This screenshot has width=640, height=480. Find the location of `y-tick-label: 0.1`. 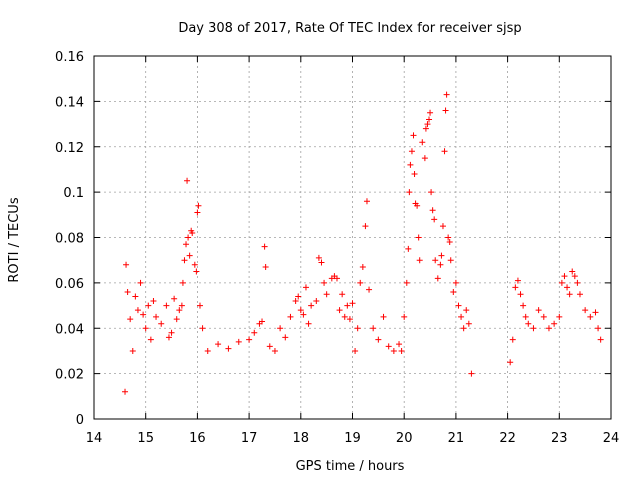

y-tick-label: 0.1 is located at coordinates (73, 193).